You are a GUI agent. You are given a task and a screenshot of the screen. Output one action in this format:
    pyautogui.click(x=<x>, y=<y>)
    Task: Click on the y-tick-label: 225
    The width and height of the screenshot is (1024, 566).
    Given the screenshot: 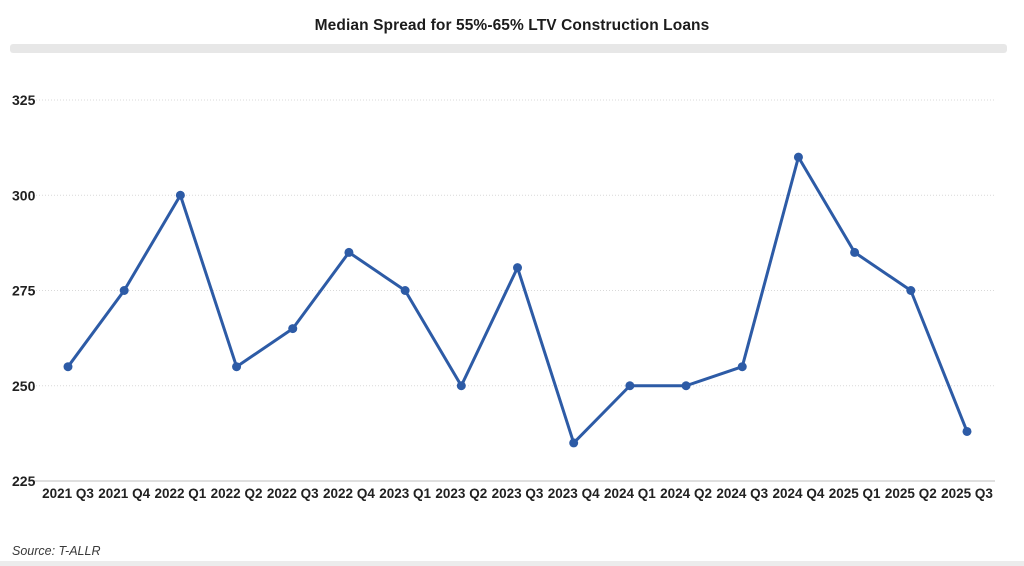 What is the action you would take?
    pyautogui.click(x=24, y=481)
    